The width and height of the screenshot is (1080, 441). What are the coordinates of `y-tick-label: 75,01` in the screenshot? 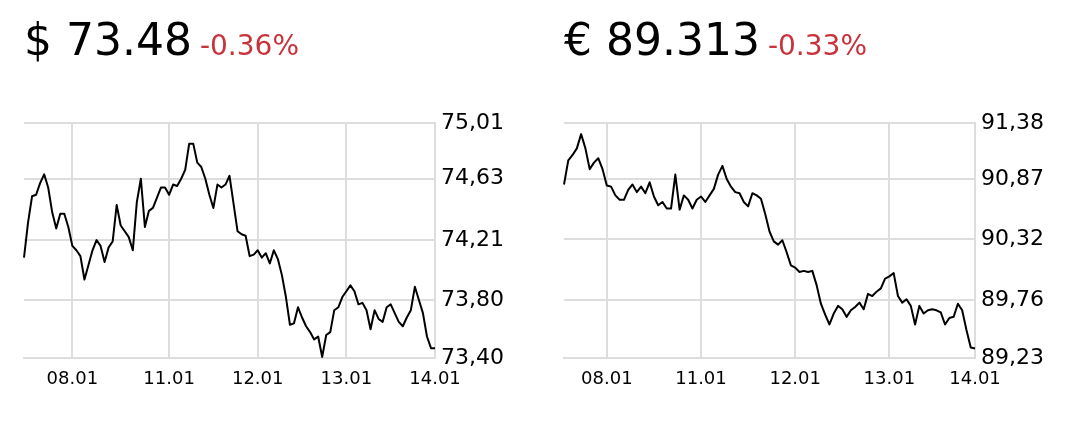 It's located at (472, 121).